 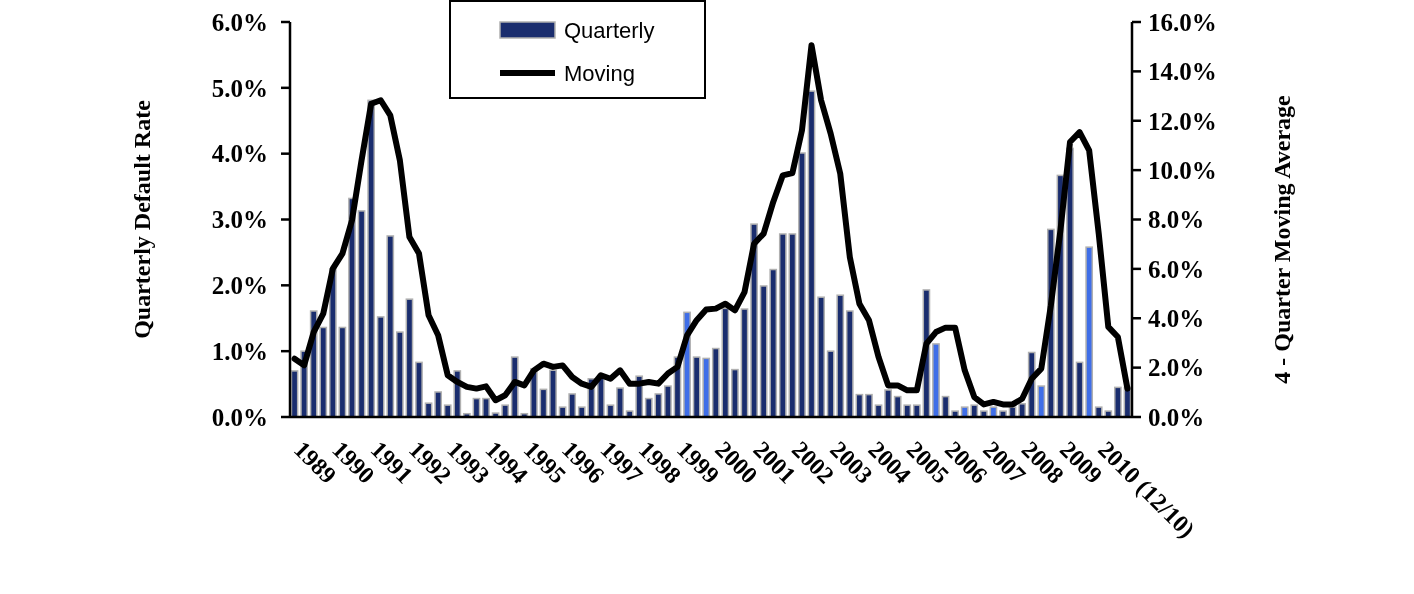 What do you see at coordinates (1176, 368) in the screenshot?
I see `y2-tick-label: 2.0%` at bounding box center [1176, 368].